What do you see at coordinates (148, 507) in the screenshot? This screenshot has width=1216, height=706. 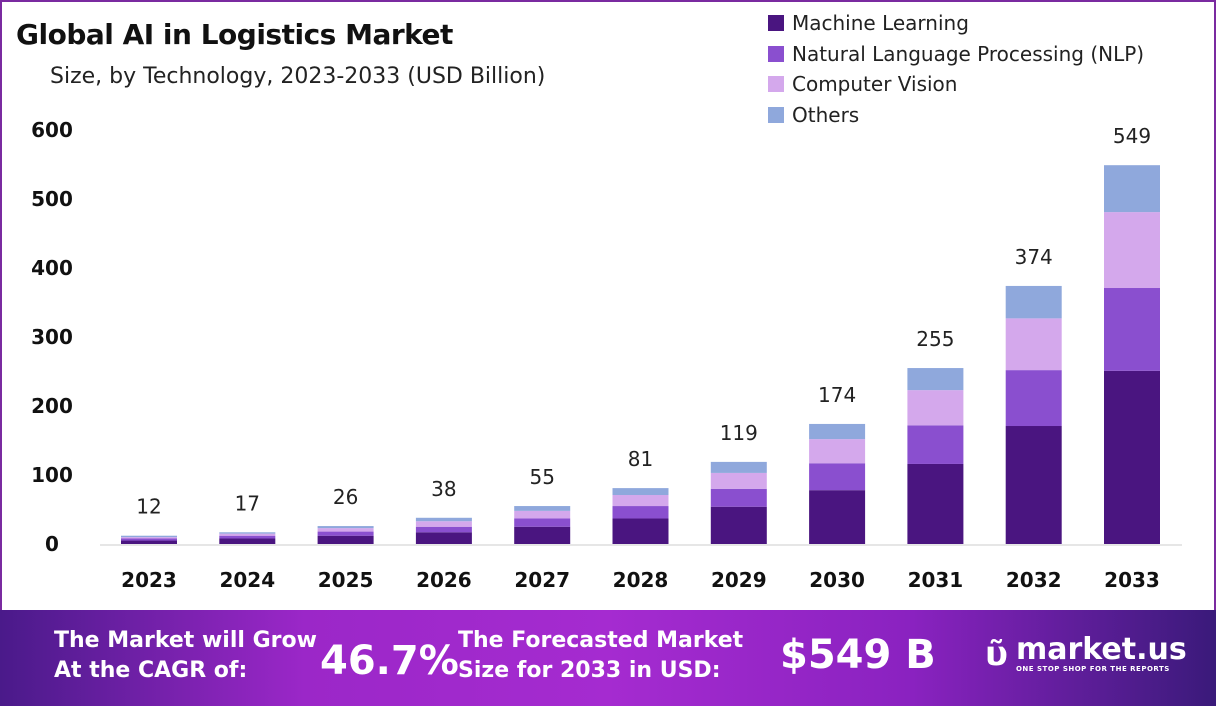 I see `data-label-total: 12` at bounding box center [148, 507].